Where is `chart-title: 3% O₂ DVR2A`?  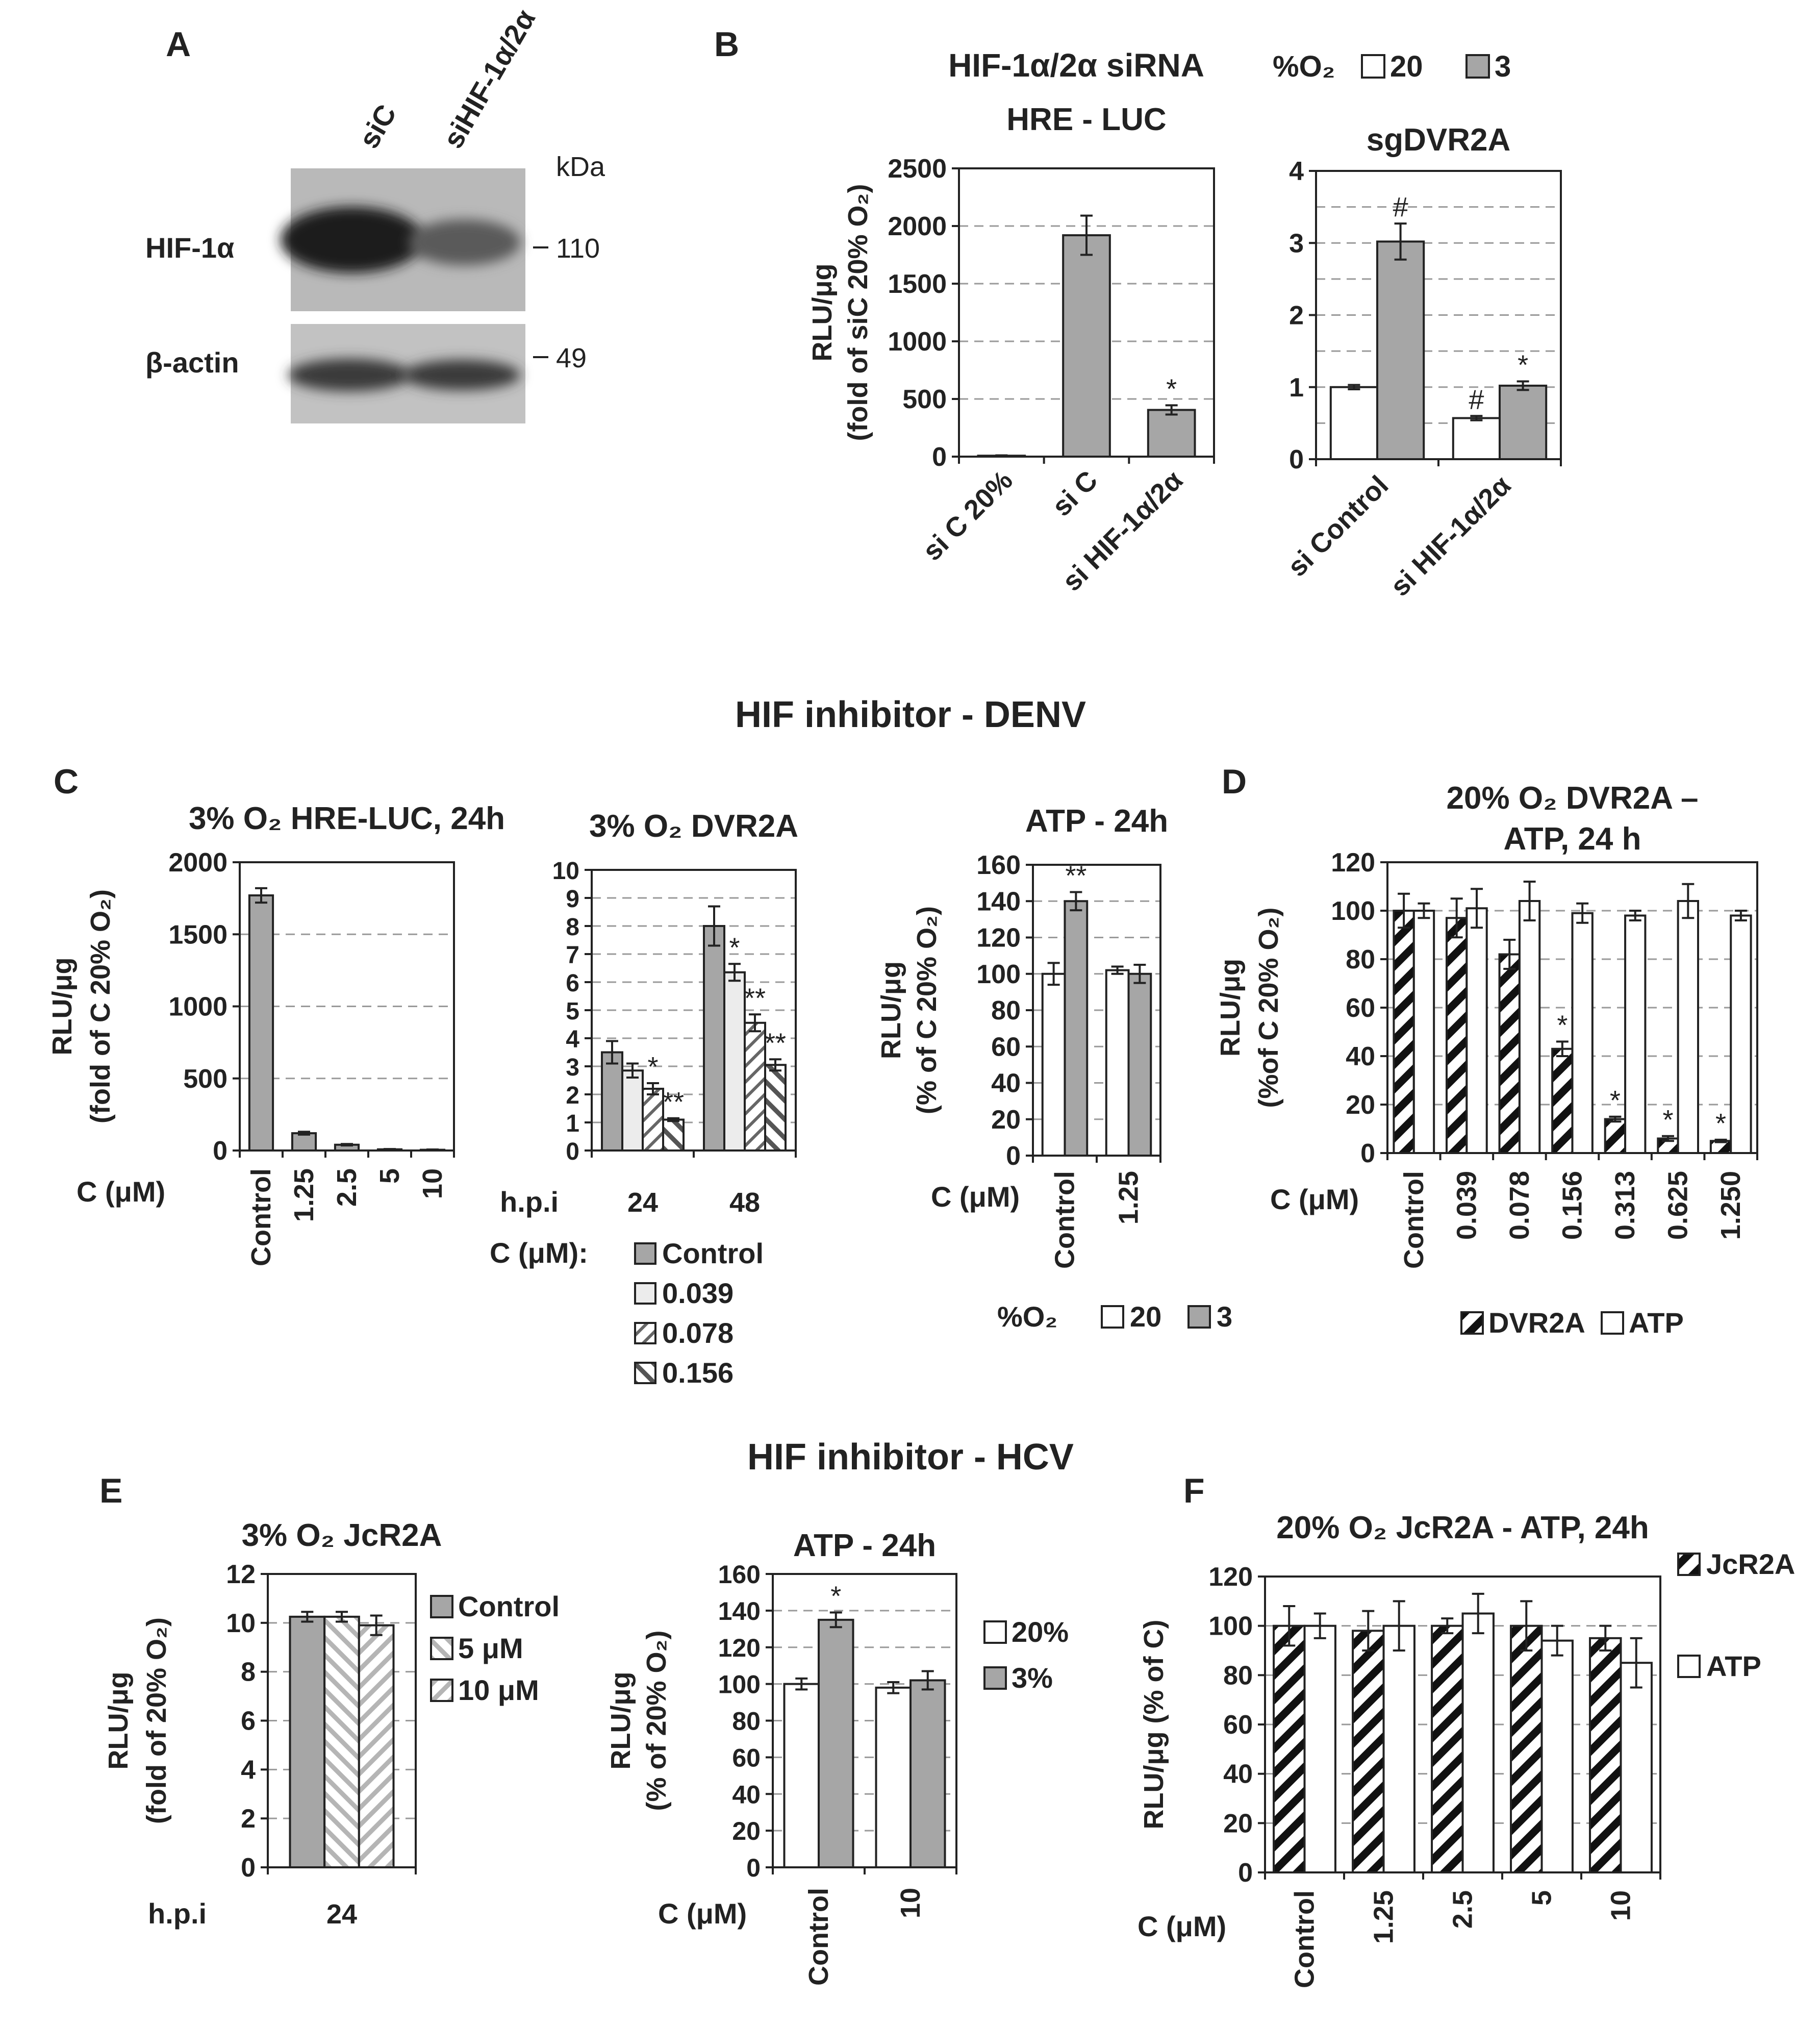
chart-title: 3% O₂ DVR2A is located at coordinates (693, 826).